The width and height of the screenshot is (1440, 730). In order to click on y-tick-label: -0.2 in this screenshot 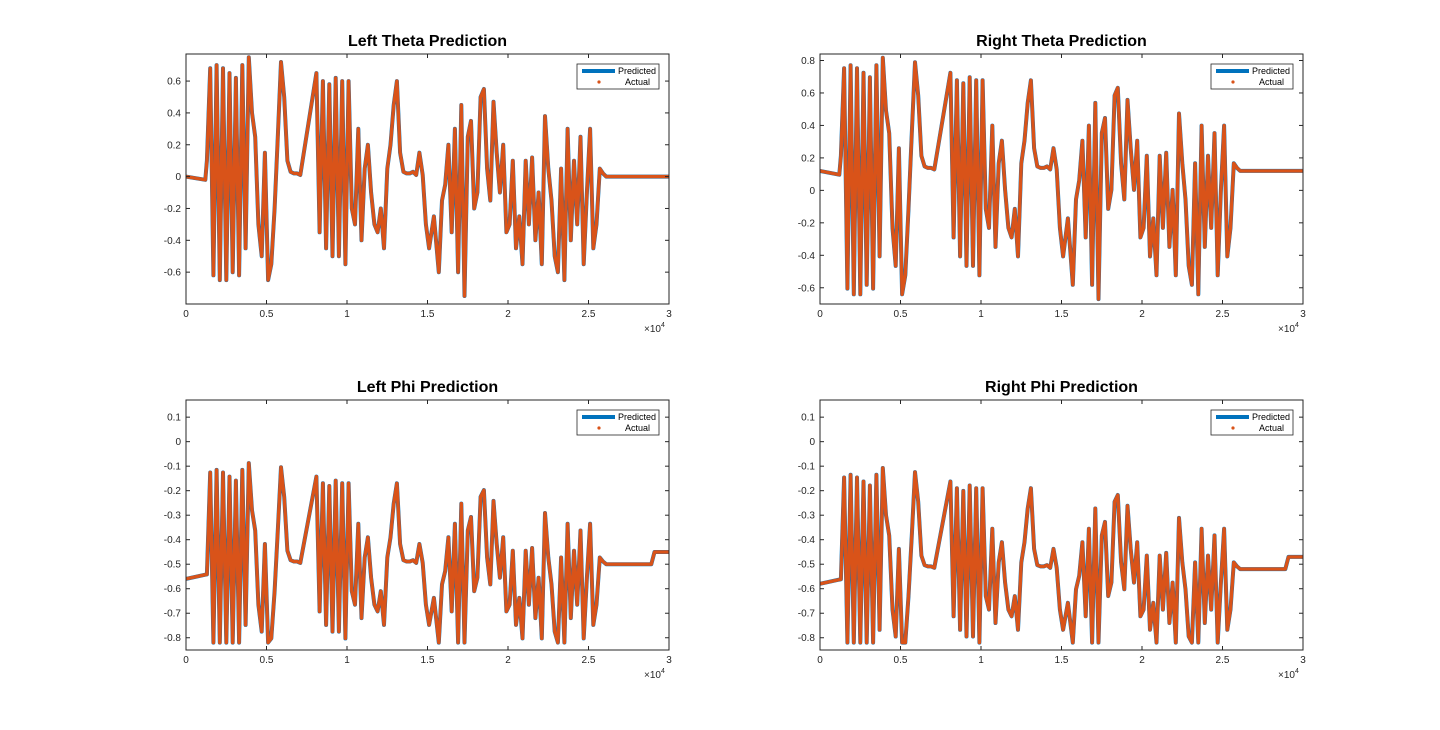, I will do `click(173, 209)`.